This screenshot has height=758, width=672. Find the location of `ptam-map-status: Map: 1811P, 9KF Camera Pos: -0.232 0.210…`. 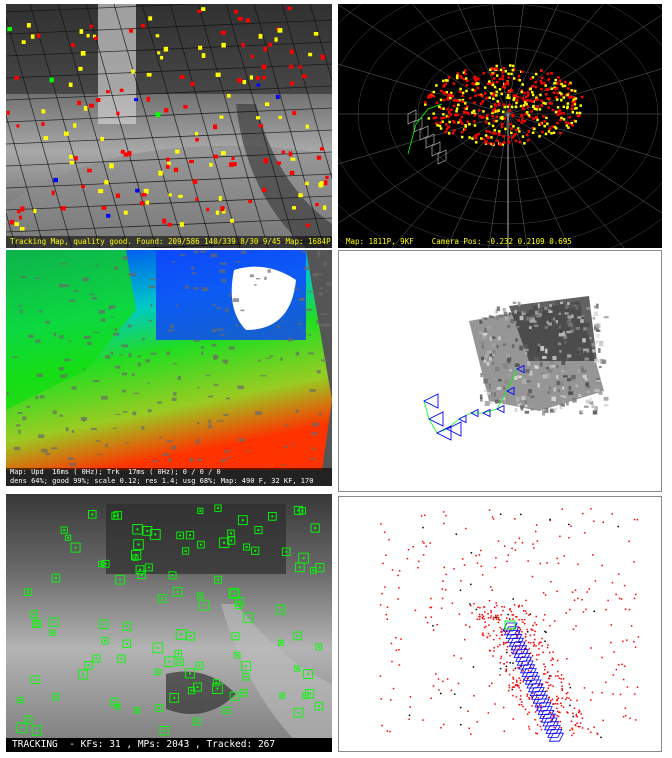

ptam-map-status: Map: 1811P, 9KF Camera Pos: -0.232 0.210… is located at coordinates (459, 241).